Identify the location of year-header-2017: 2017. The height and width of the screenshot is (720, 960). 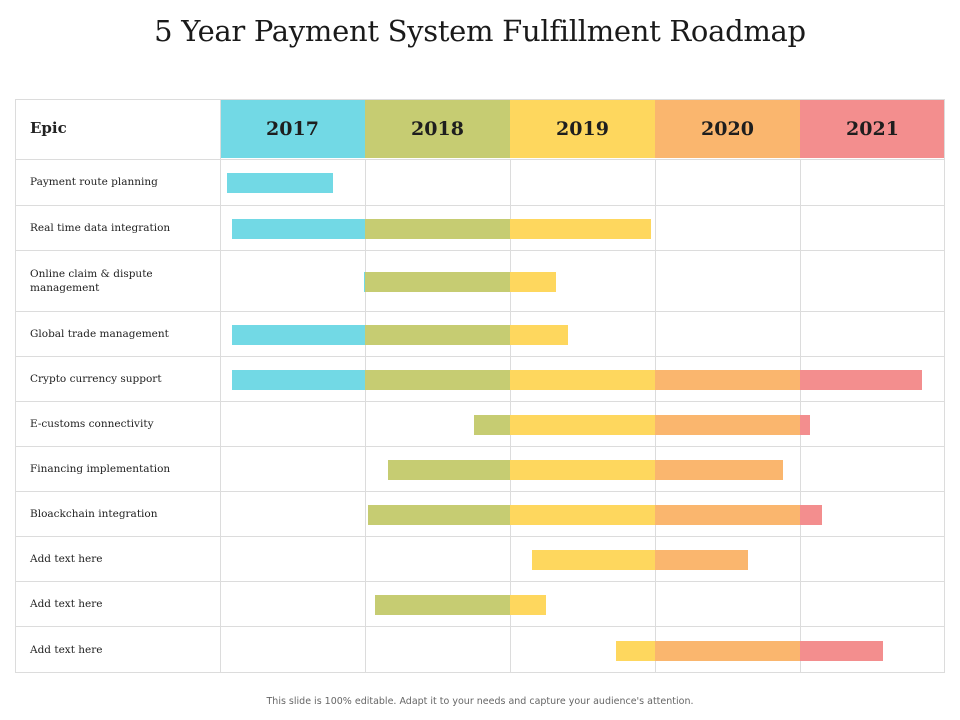
(292, 129).